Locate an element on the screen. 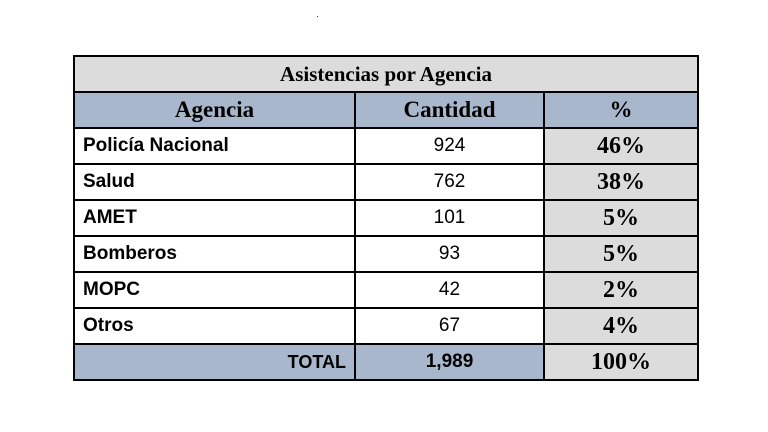  table-row: Salud 762 38% is located at coordinates (386, 182).